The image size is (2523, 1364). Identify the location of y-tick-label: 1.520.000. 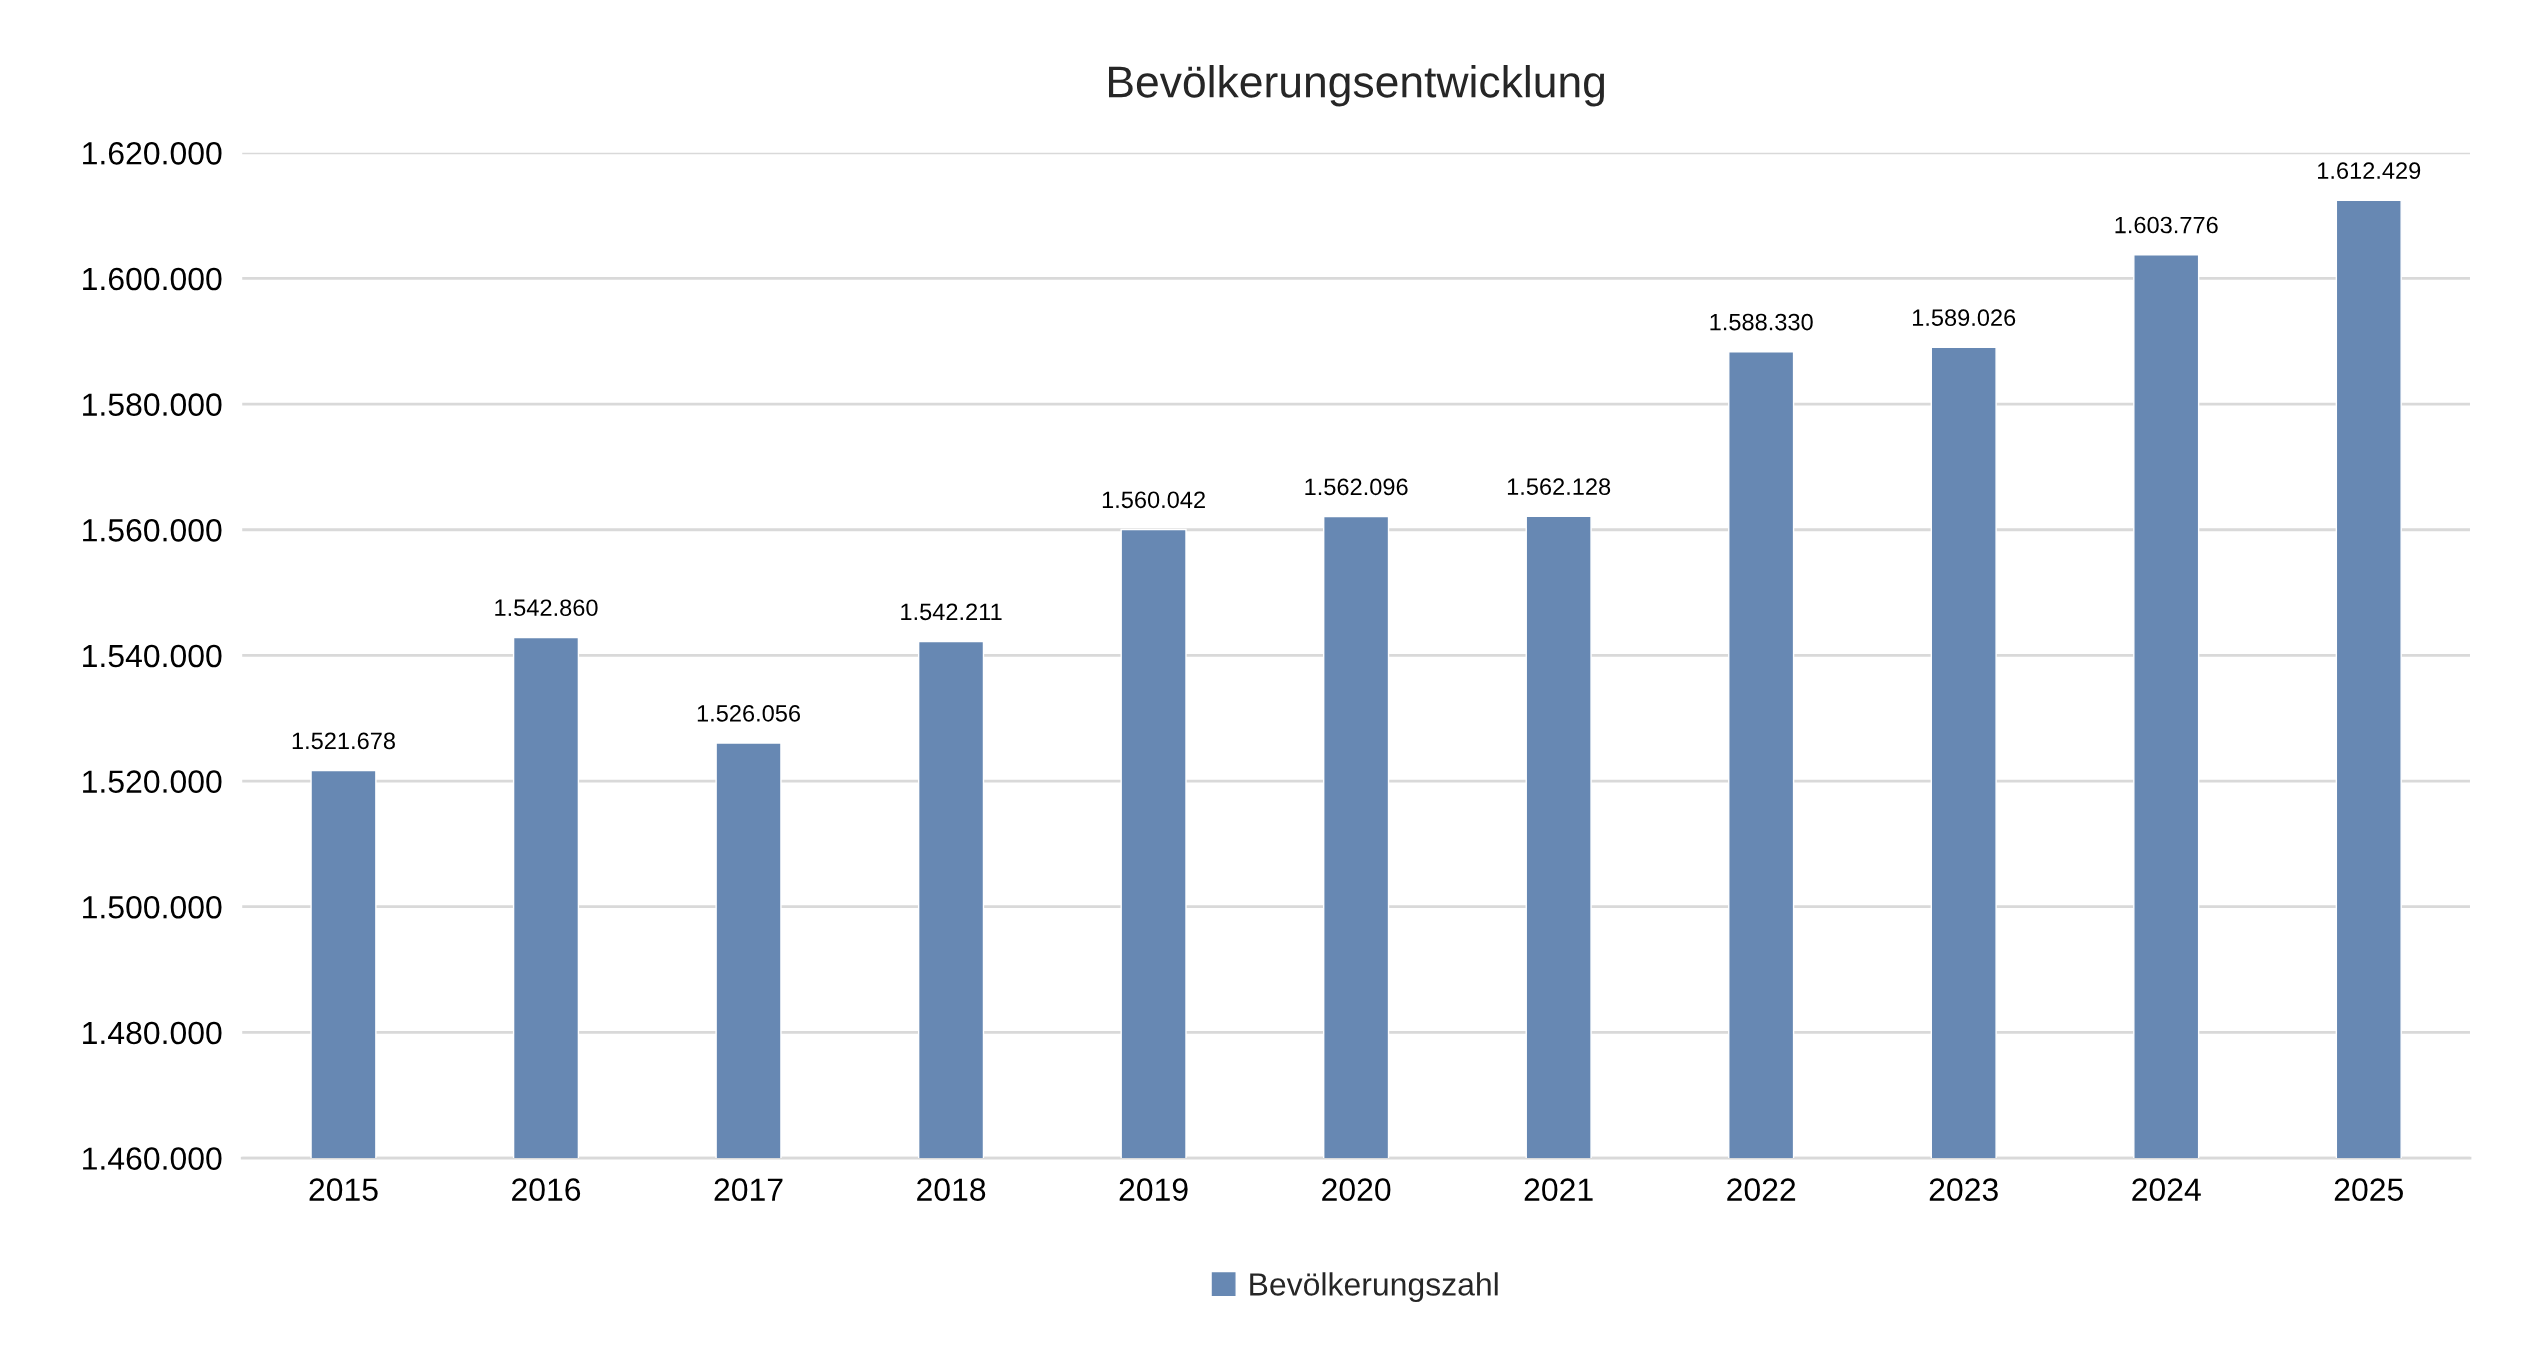
(152, 781).